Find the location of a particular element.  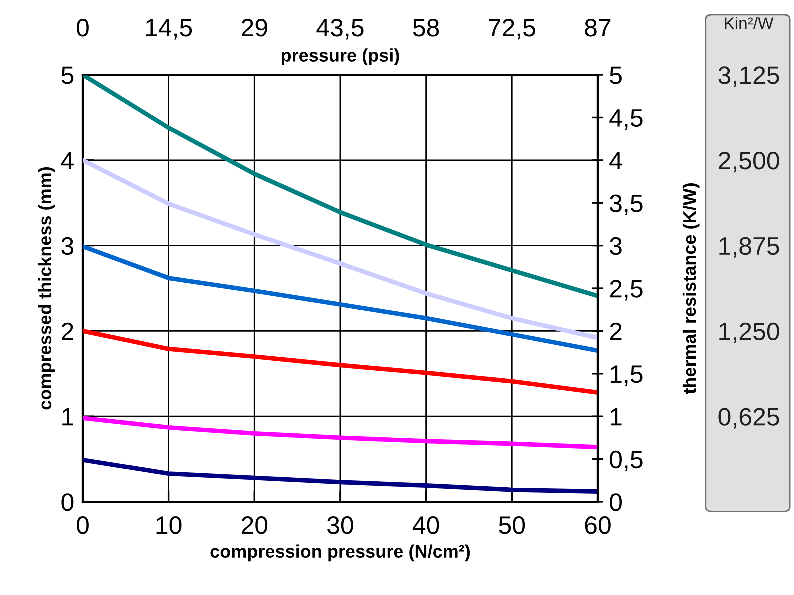

x-tick-label: 50 is located at coordinates (512, 525).